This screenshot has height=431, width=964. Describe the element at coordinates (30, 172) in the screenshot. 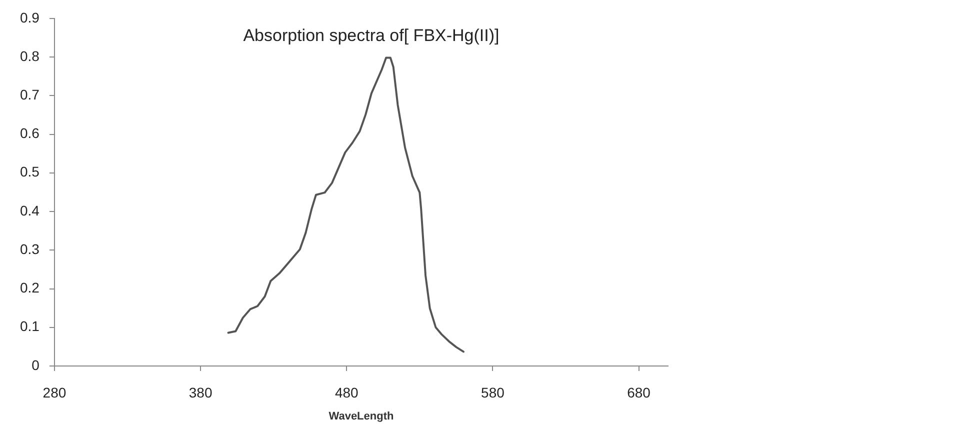

I see `y-tick-label: 0.5` at that location.